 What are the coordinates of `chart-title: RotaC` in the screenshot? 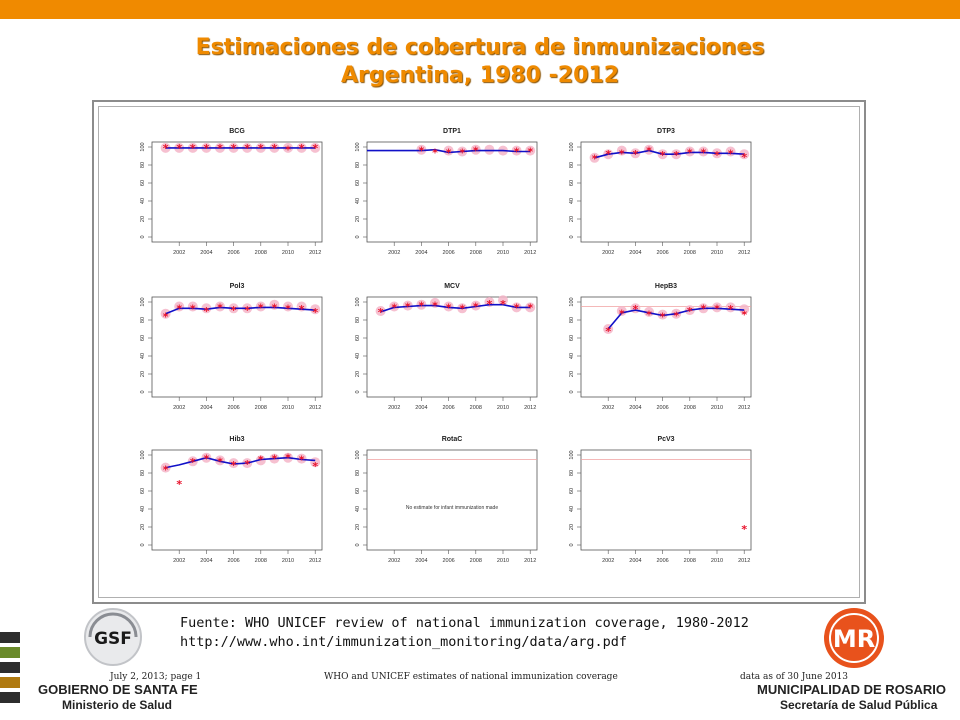 It's located at (452, 439).